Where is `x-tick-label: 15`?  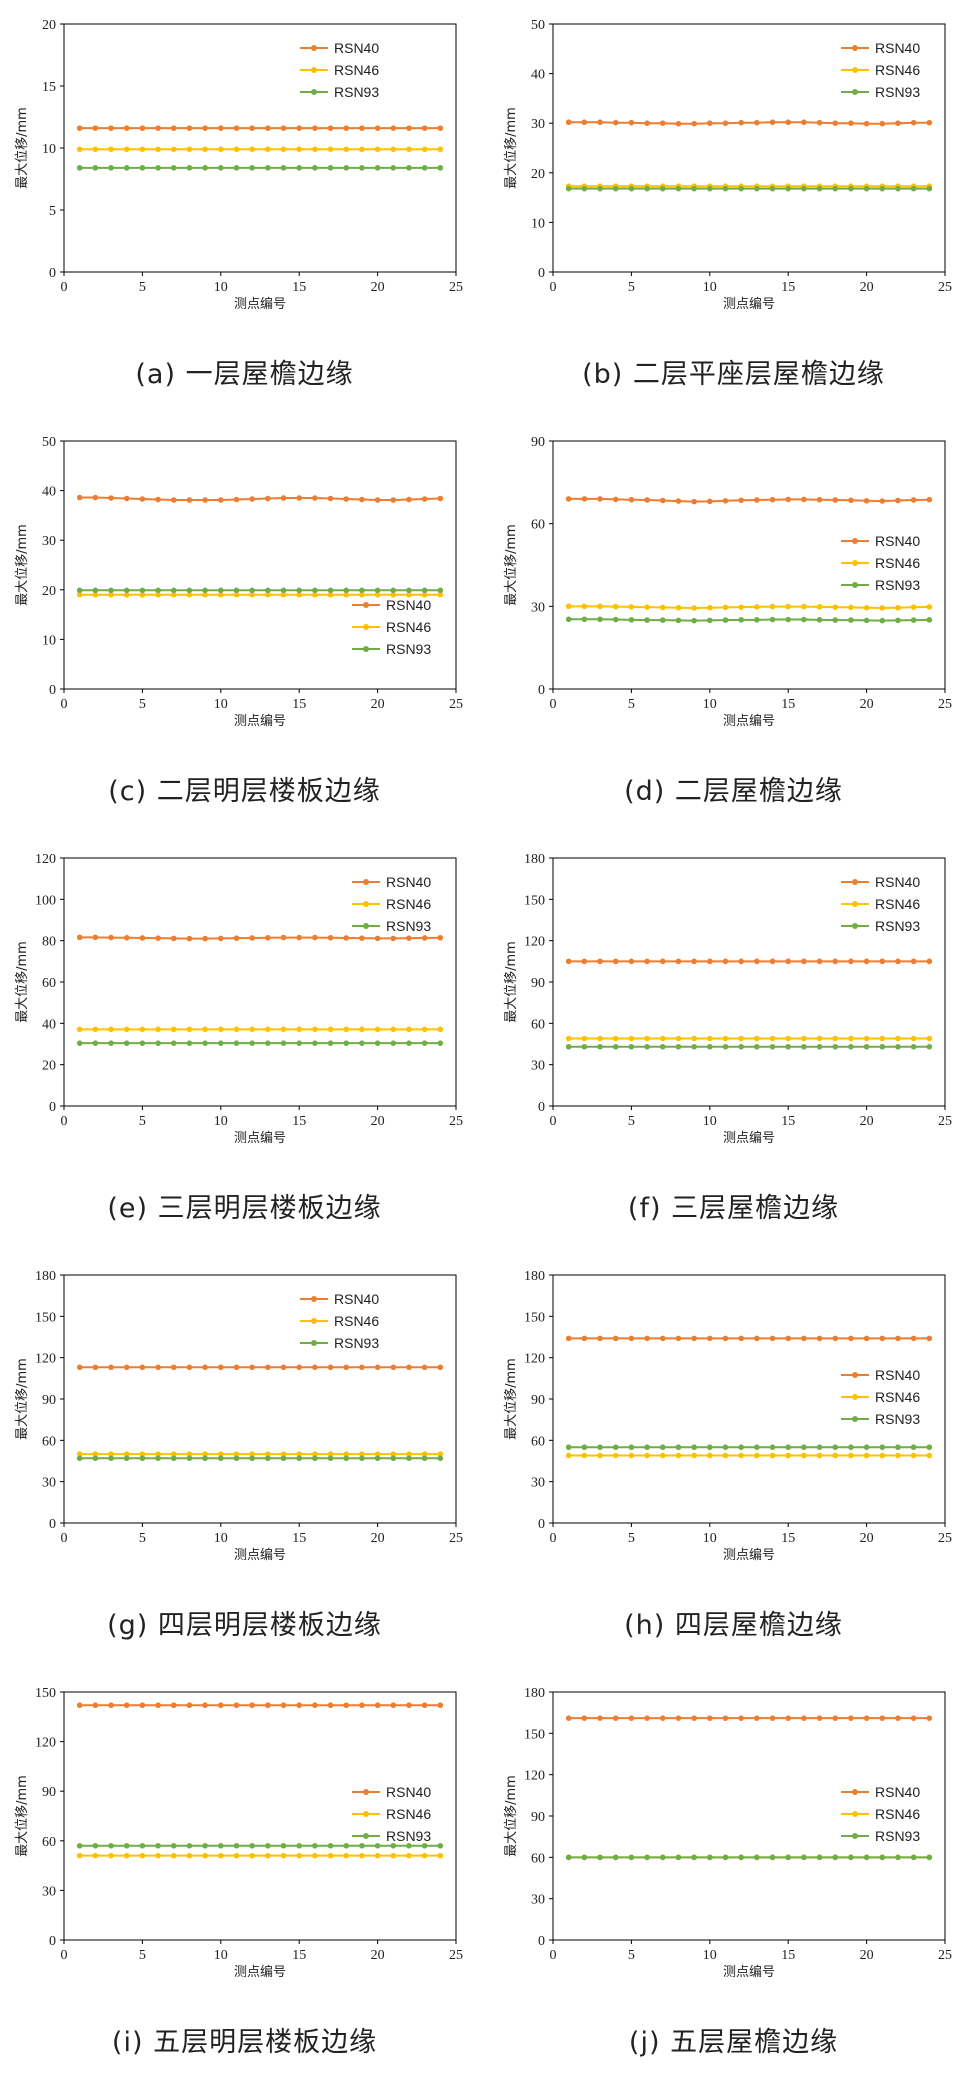
x-tick-label: 15 is located at coordinates (299, 1955).